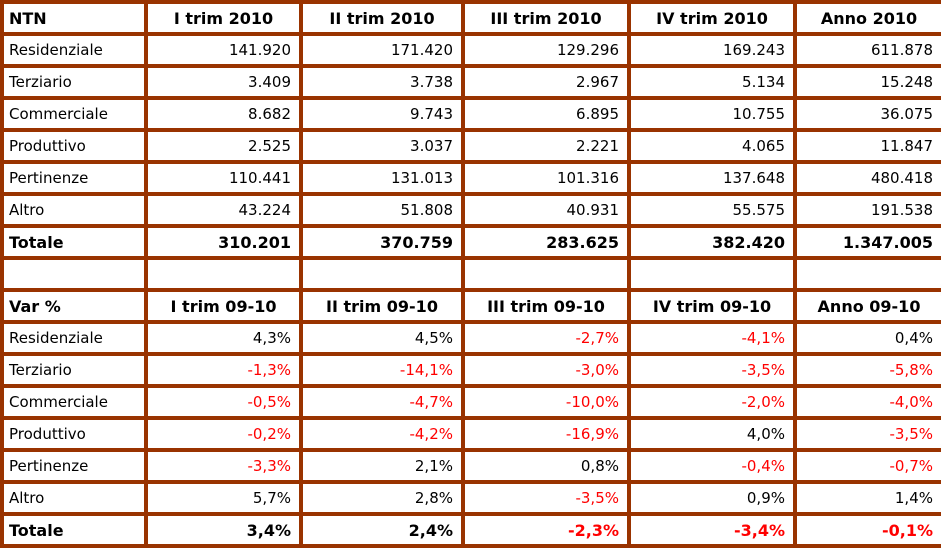  I want to click on value-cell: 283.625, so click(546, 242).